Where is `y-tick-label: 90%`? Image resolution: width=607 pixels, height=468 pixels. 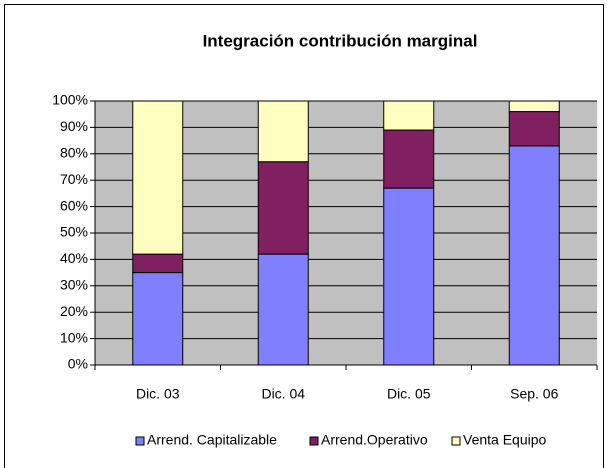
y-tick-label: 90% is located at coordinates (74, 126).